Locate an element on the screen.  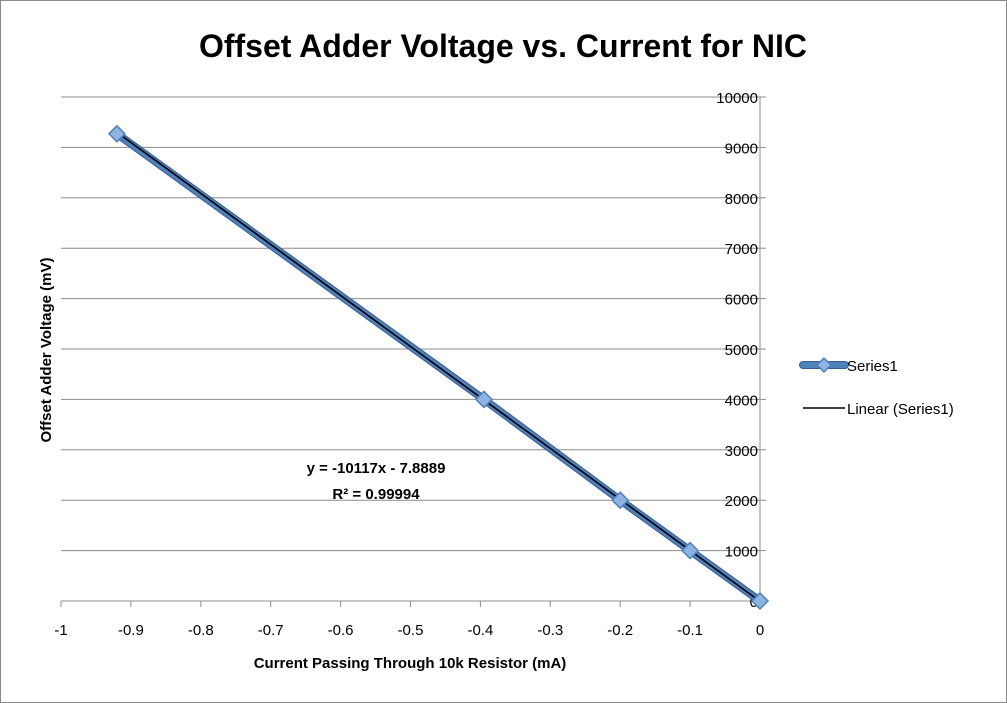
legend: Series1 Linear (Series1) is located at coordinates (876, 387).